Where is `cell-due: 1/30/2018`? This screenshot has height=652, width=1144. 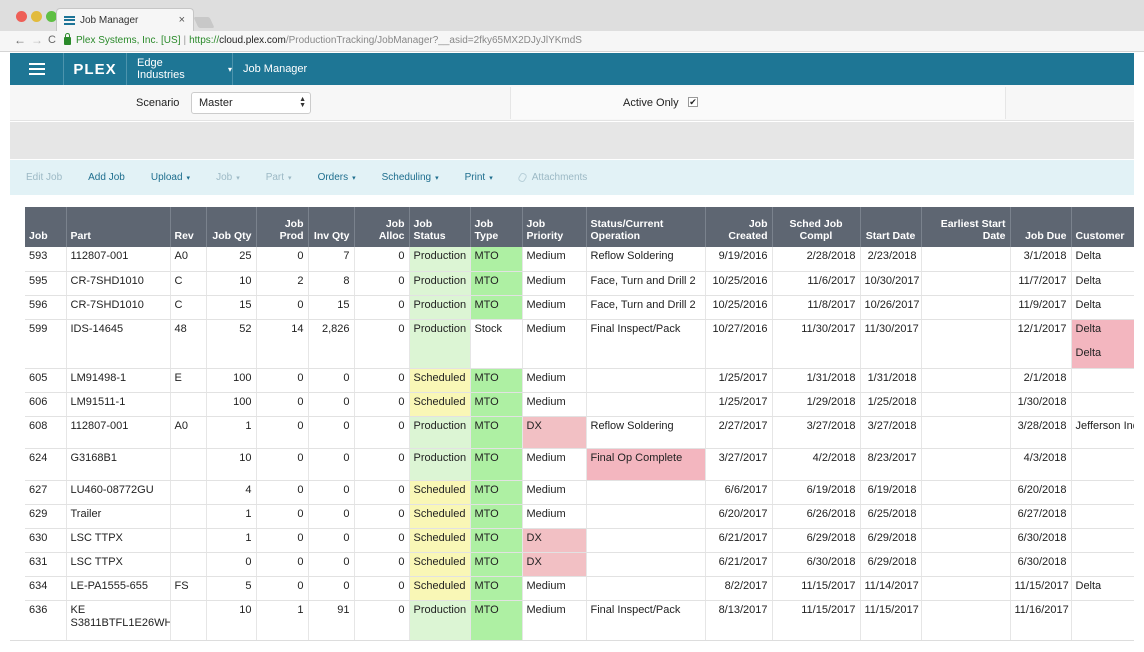 cell-due: 1/30/2018 is located at coordinates (1041, 404).